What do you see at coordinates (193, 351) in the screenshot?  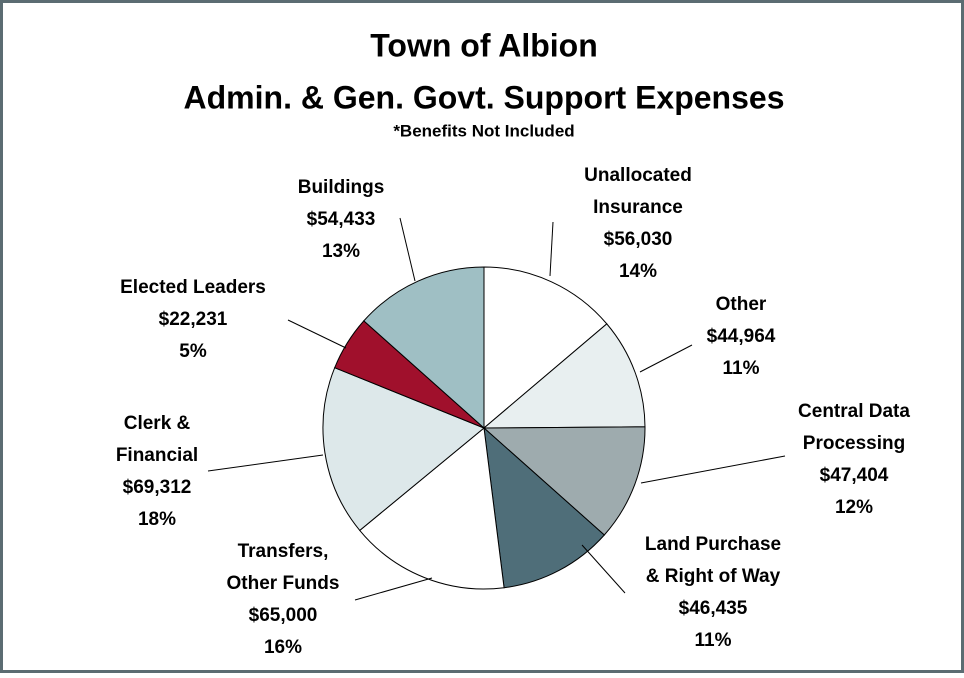 I see `percent-label: 5%` at bounding box center [193, 351].